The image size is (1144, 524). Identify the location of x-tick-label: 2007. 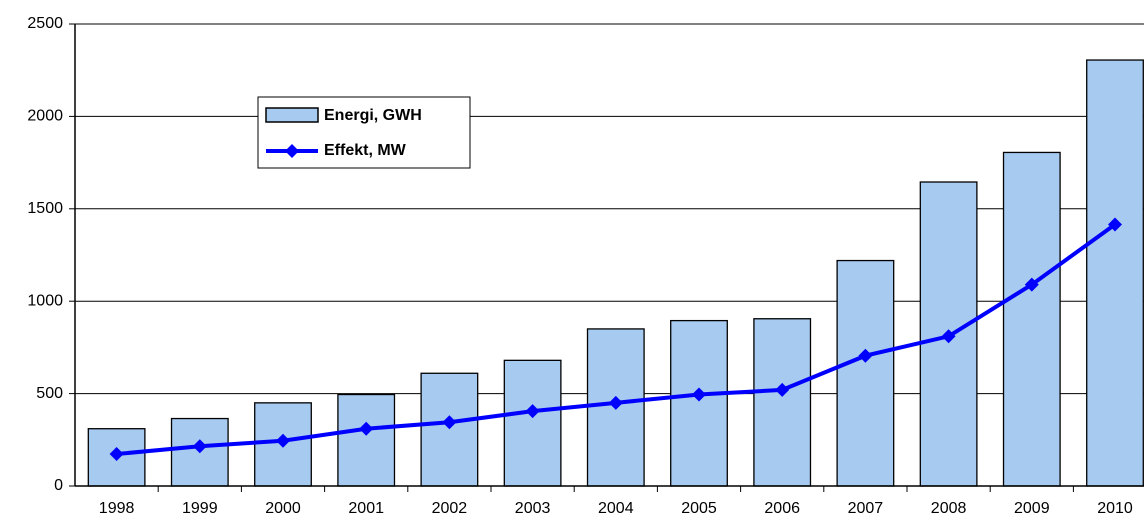
(866, 508).